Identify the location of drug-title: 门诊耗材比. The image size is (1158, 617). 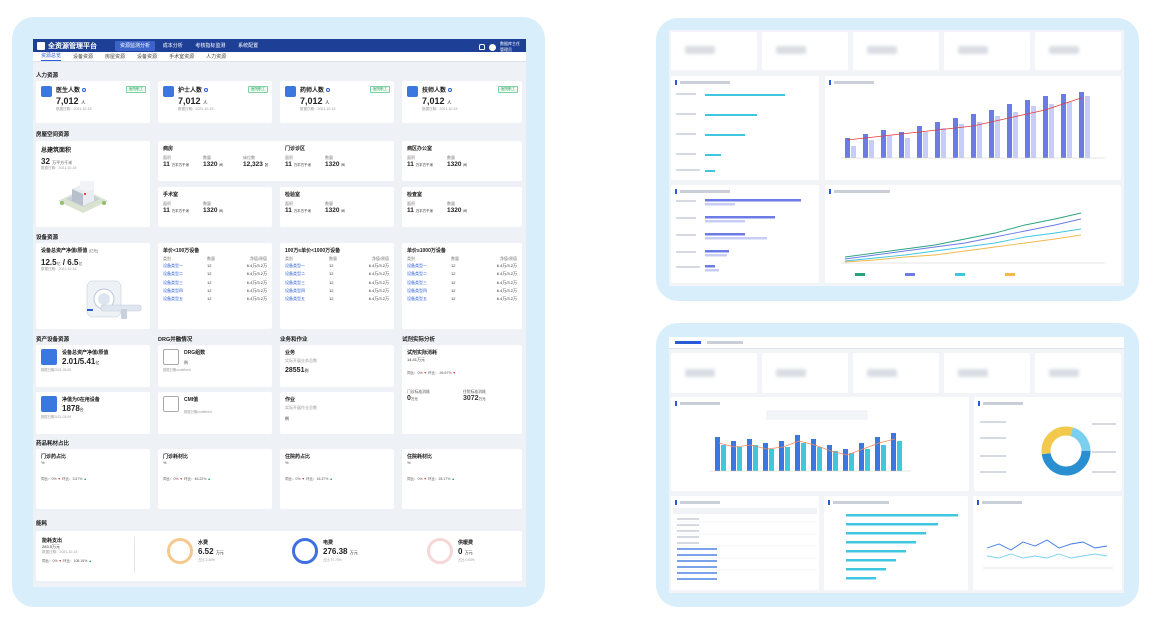
(176, 457).